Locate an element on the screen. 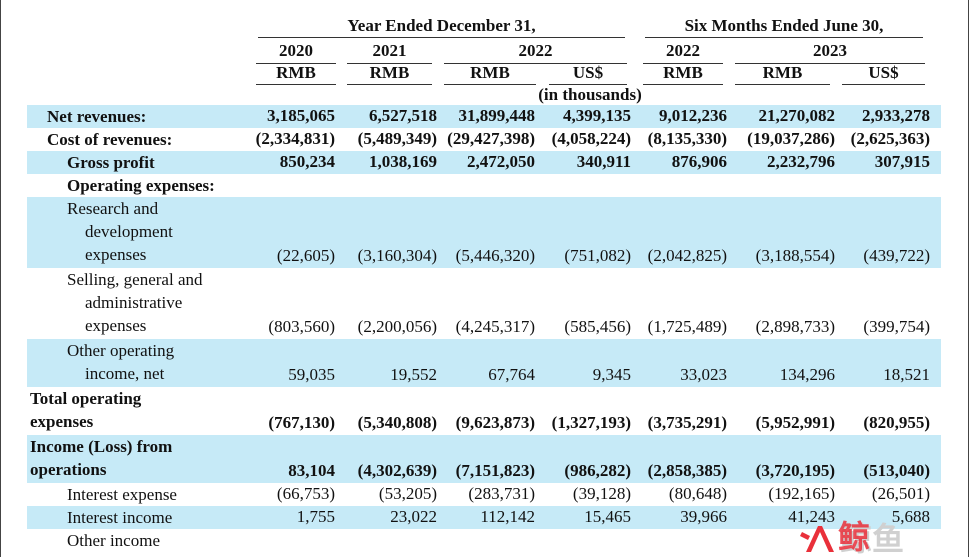 The image size is (973, 557). value-cell: 1,038,169 is located at coordinates (403, 161).